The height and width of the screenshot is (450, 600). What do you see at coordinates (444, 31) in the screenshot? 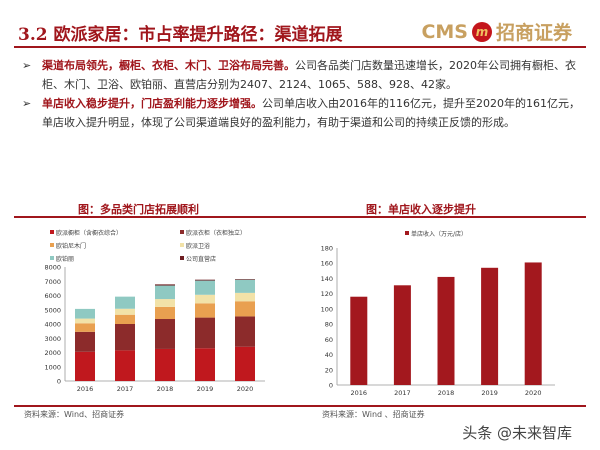
I see `logo-text: CMS` at bounding box center [444, 31].